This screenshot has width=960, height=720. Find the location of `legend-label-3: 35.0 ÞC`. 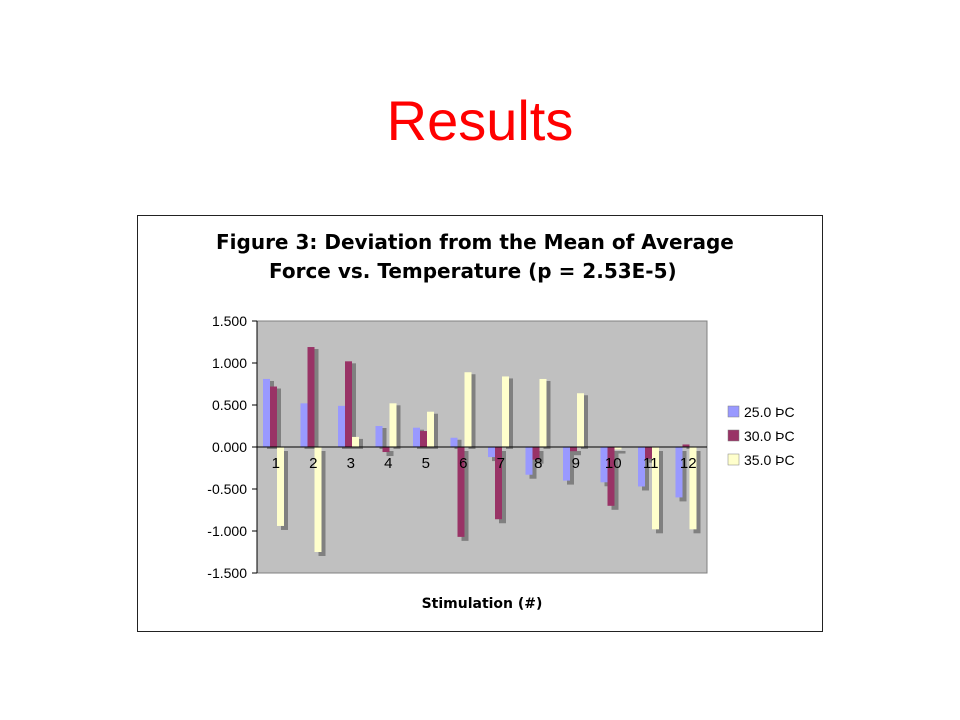

legend-label-3: 35.0 ÞC is located at coordinates (769, 460).